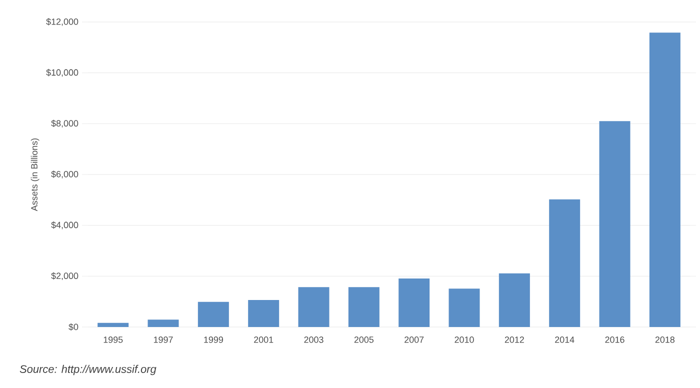  Describe the element at coordinates (113, 339) in the screenshot. I see `x-tick-label: 1995` at that location.